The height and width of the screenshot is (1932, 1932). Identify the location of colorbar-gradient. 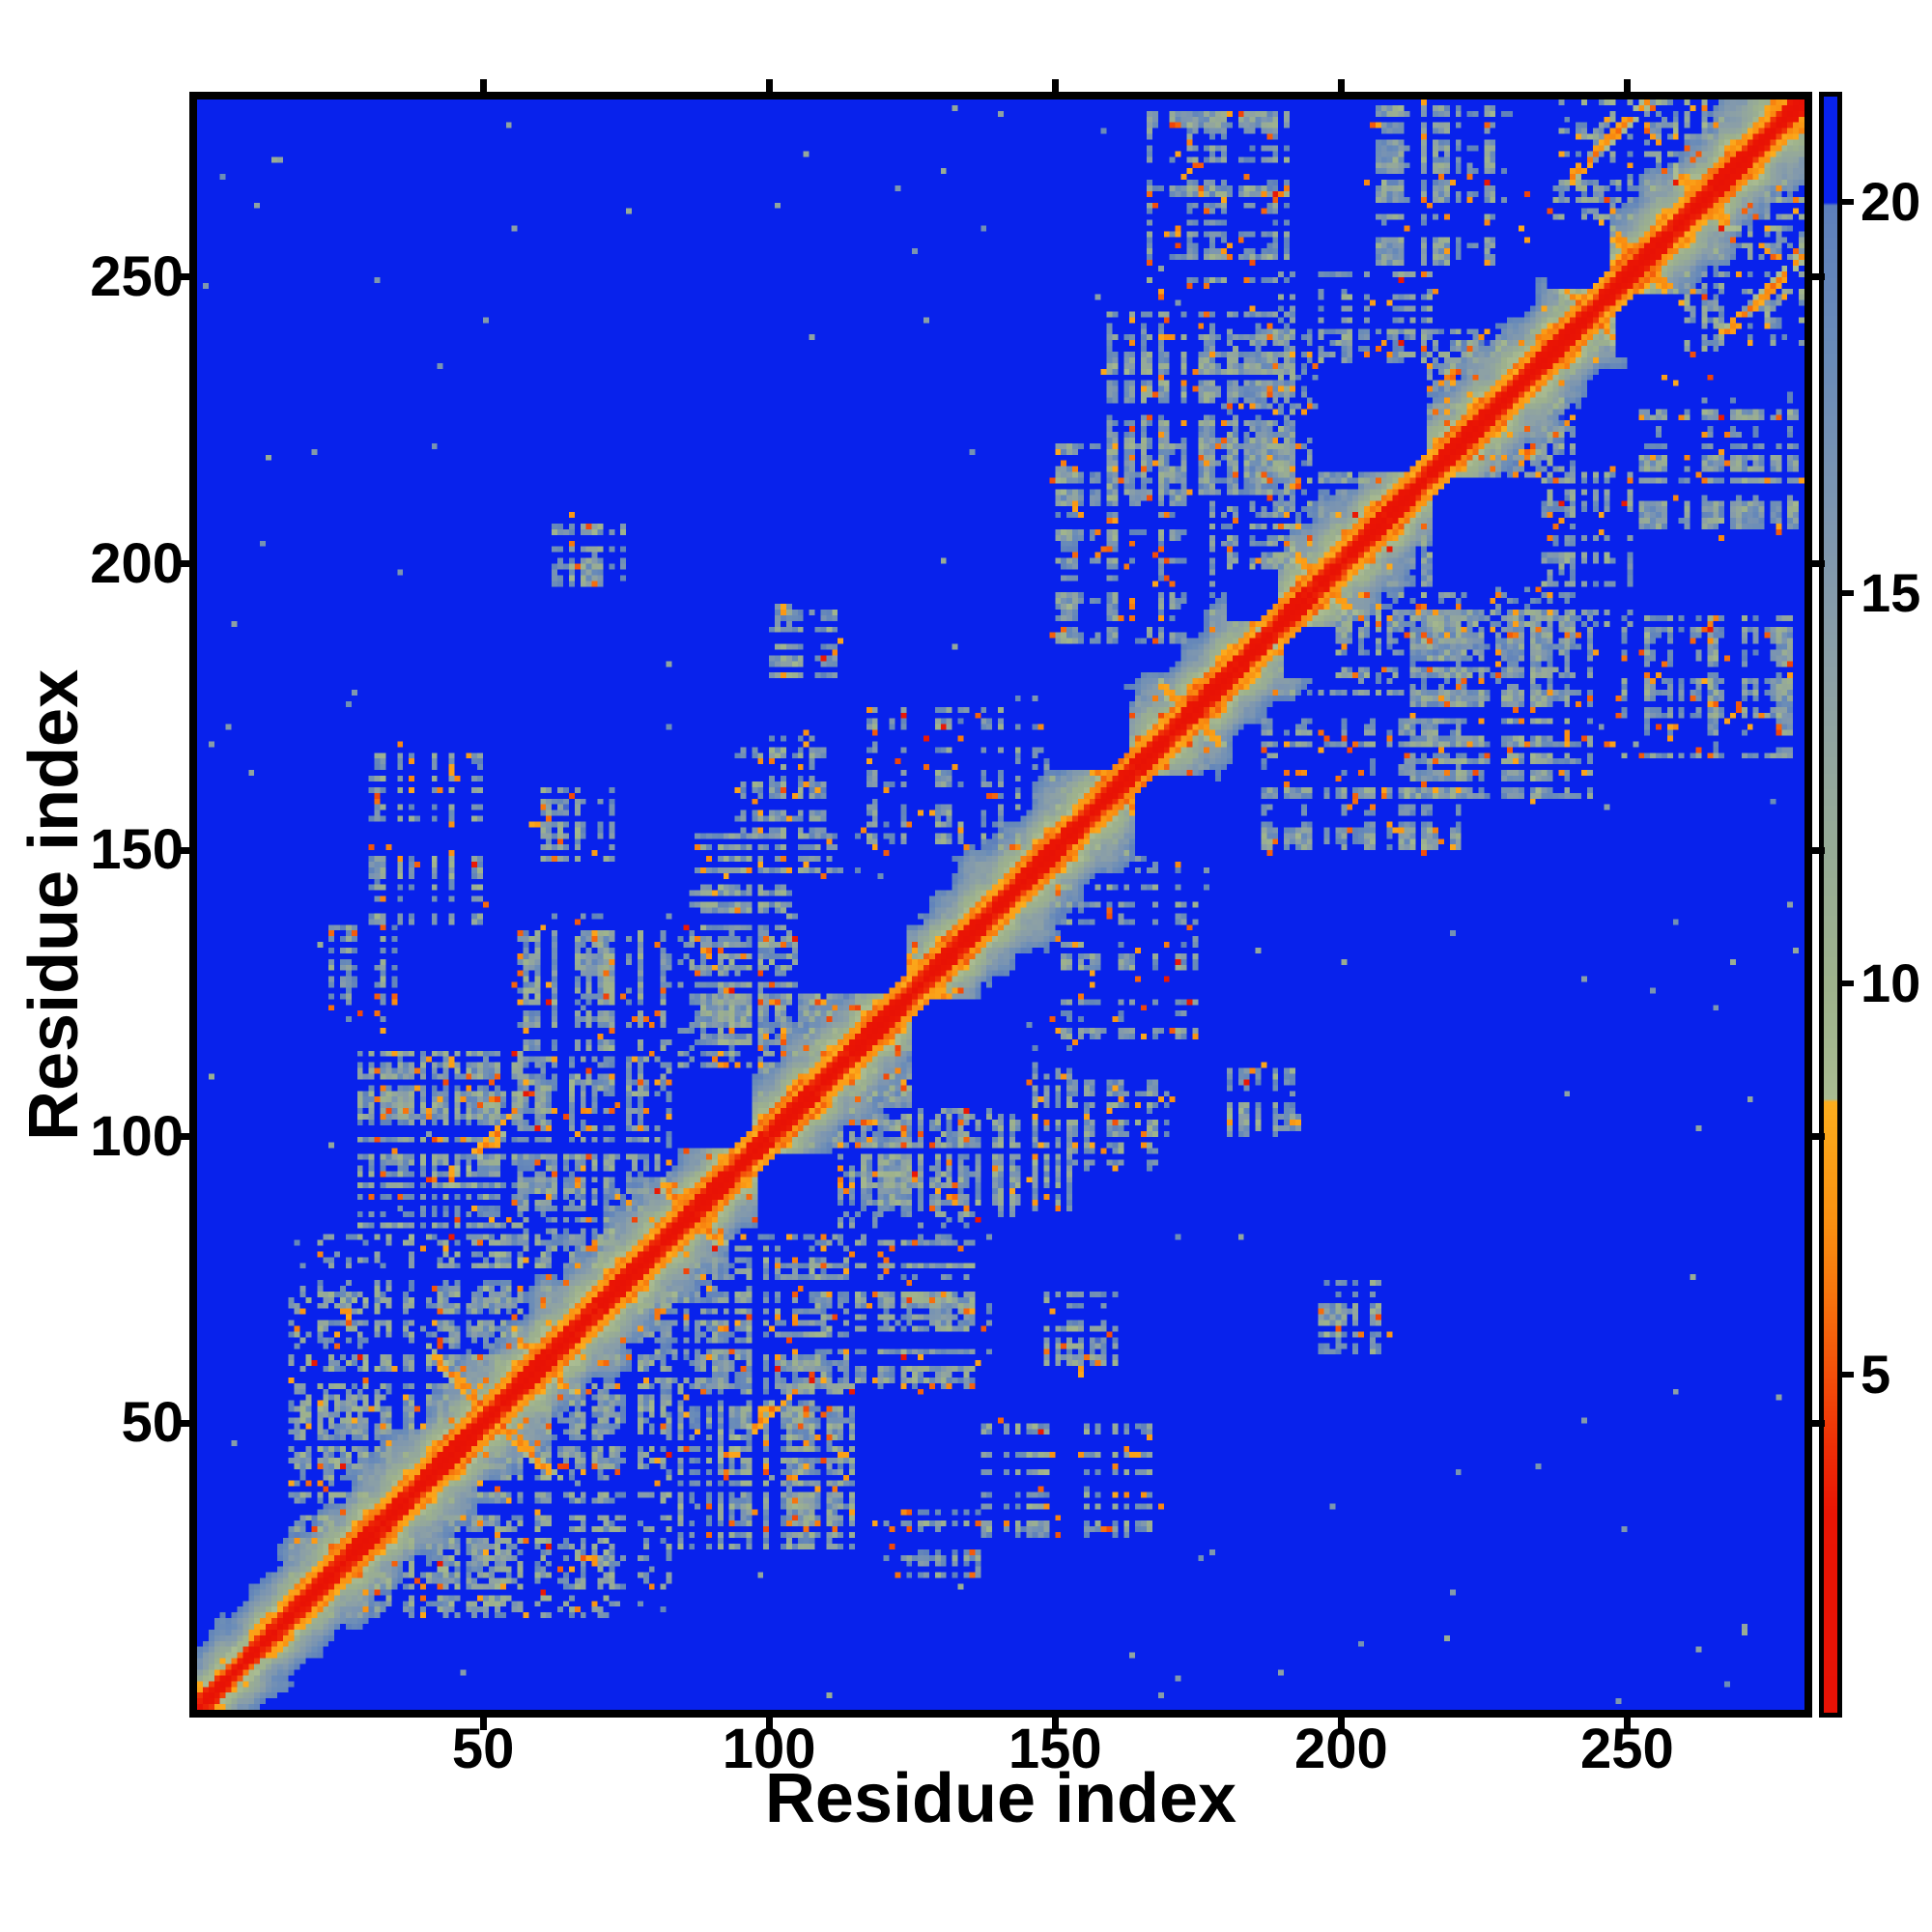
(1830, 905).